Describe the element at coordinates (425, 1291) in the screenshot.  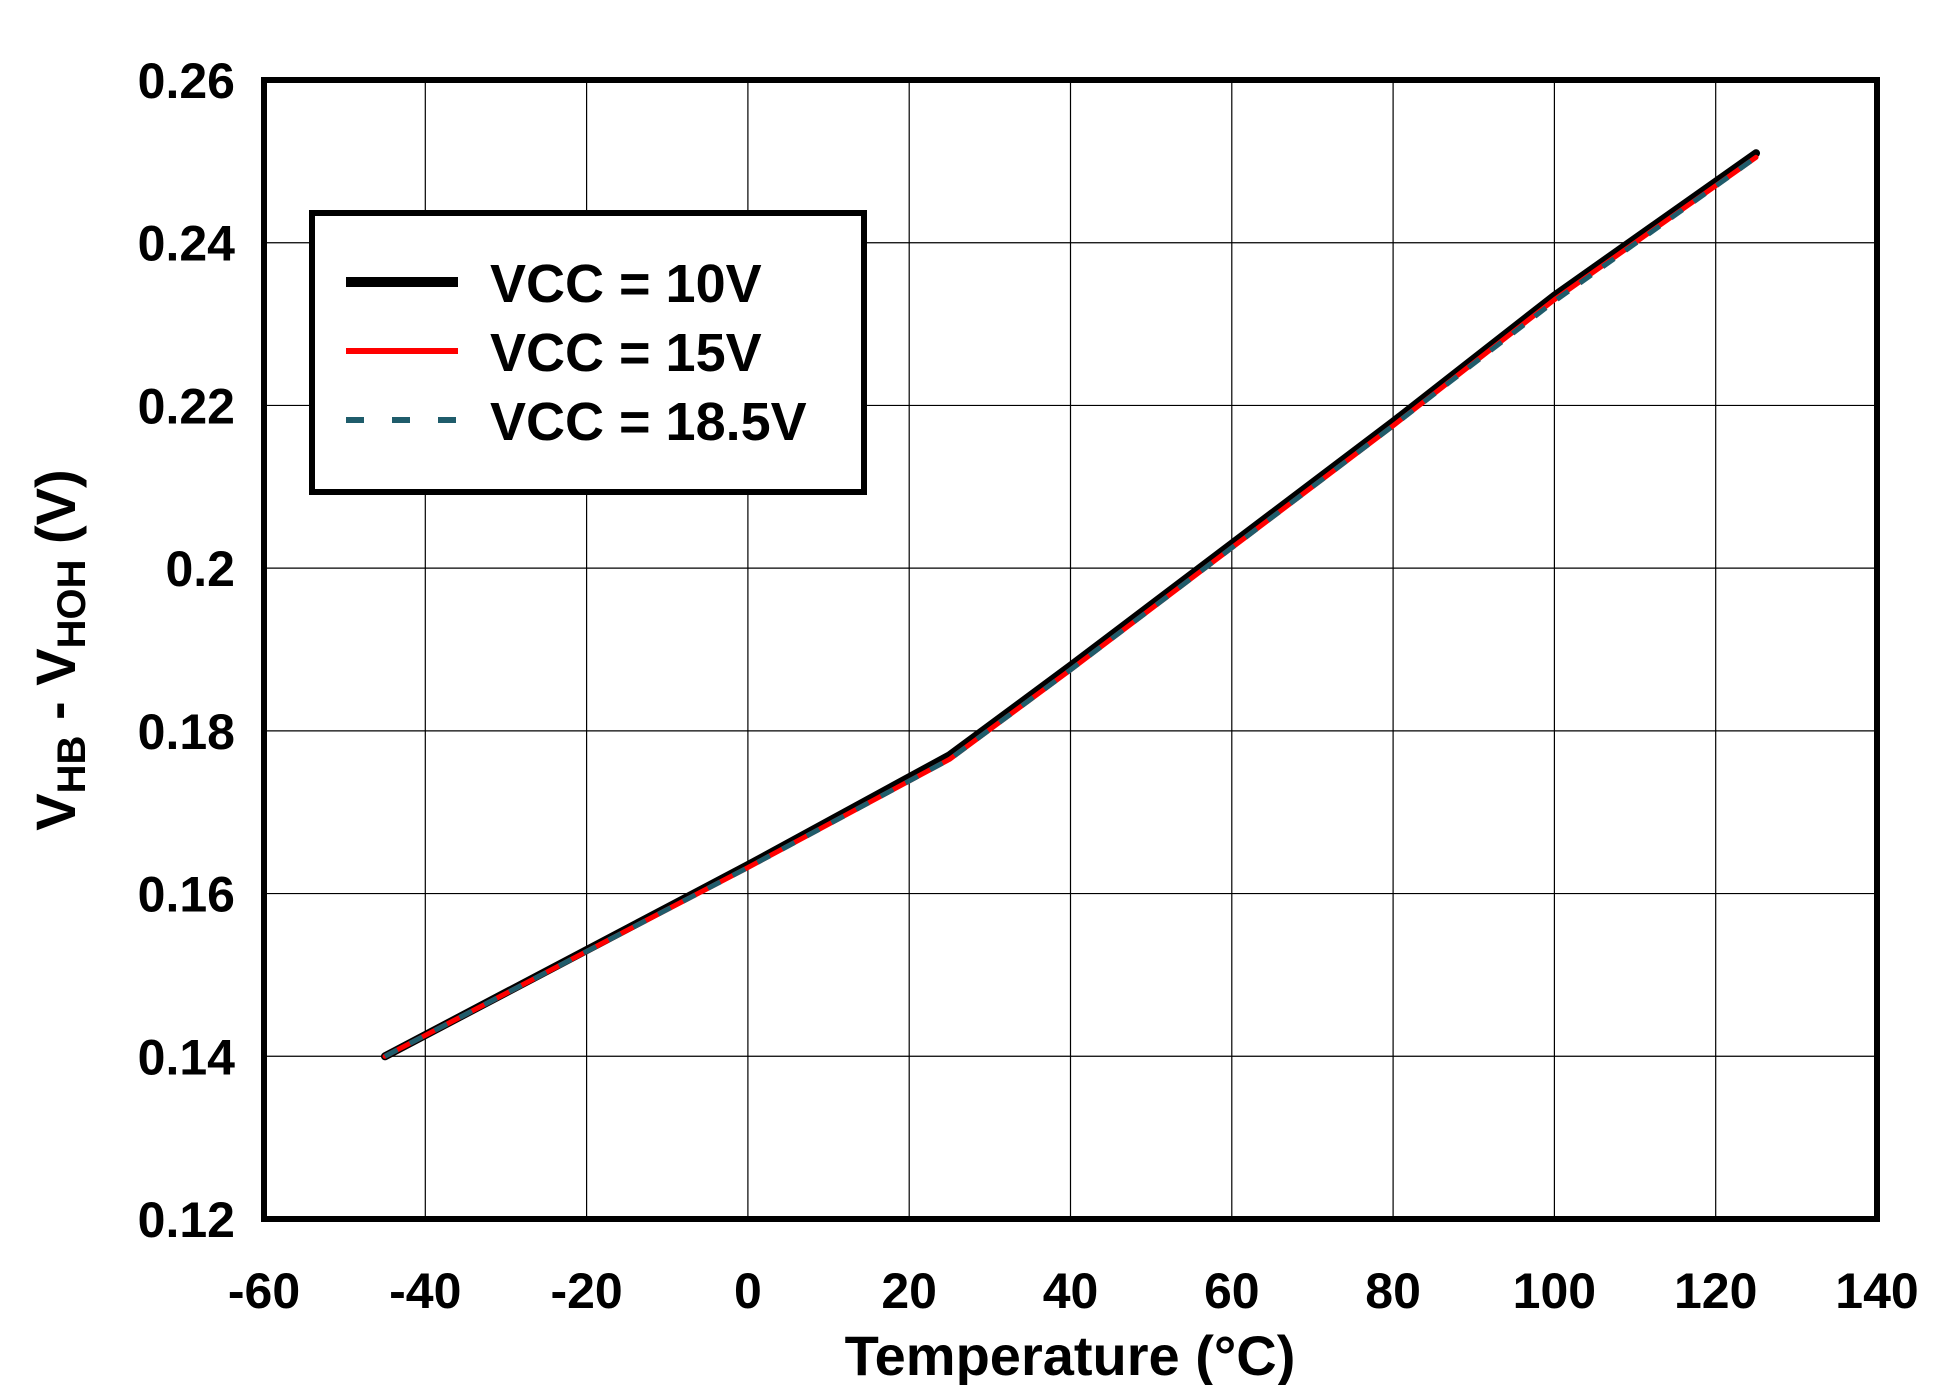
I see `x-tick-label: -40` at that location.